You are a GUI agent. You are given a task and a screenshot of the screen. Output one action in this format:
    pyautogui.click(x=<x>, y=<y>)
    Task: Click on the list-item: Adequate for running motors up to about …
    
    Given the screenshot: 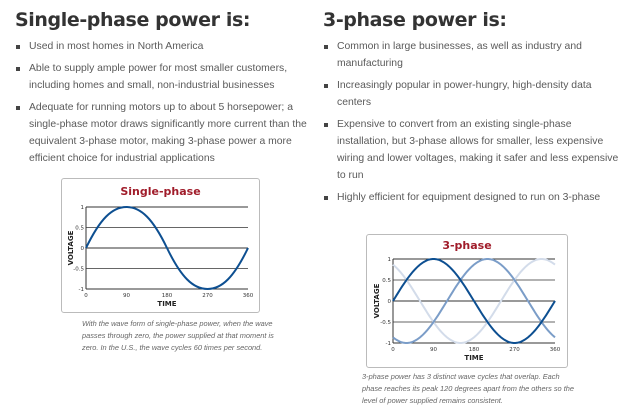 What is the action you would take?
    pyautogui.click(x=165, y=133)
    